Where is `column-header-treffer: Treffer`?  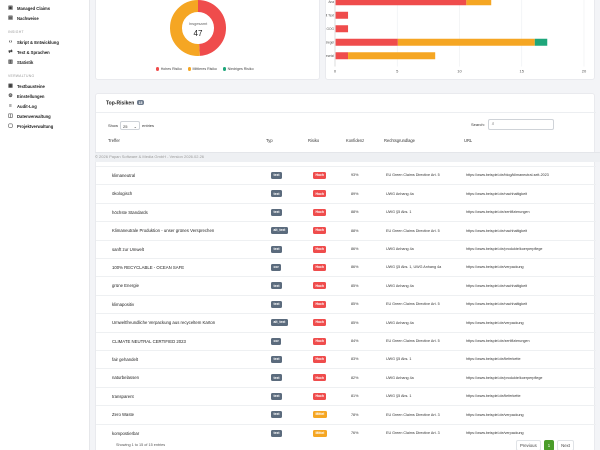
column-header-treffer: Treffer is located at coordinates (114, 140).